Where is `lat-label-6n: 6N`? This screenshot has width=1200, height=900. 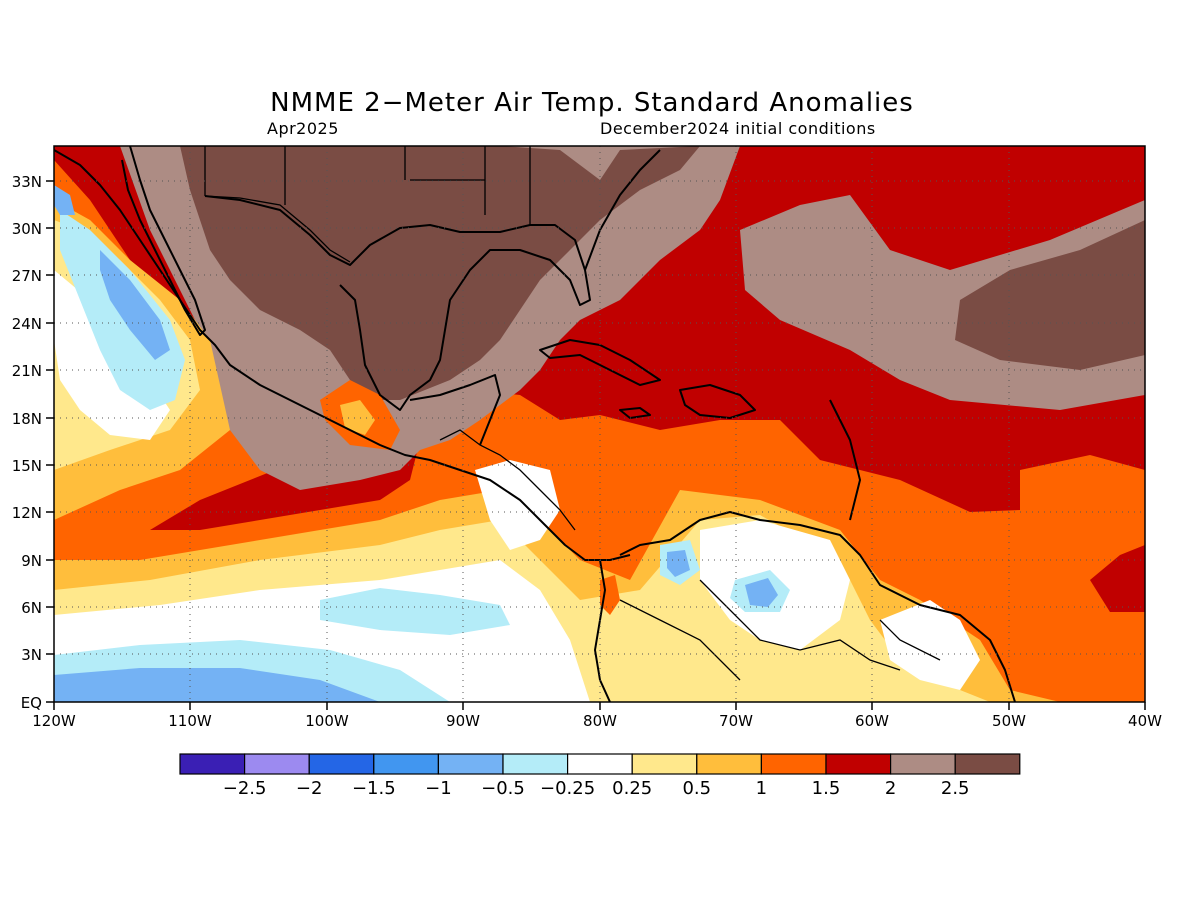
lat-label-6n: 6N is located at coordinates (31, 608).